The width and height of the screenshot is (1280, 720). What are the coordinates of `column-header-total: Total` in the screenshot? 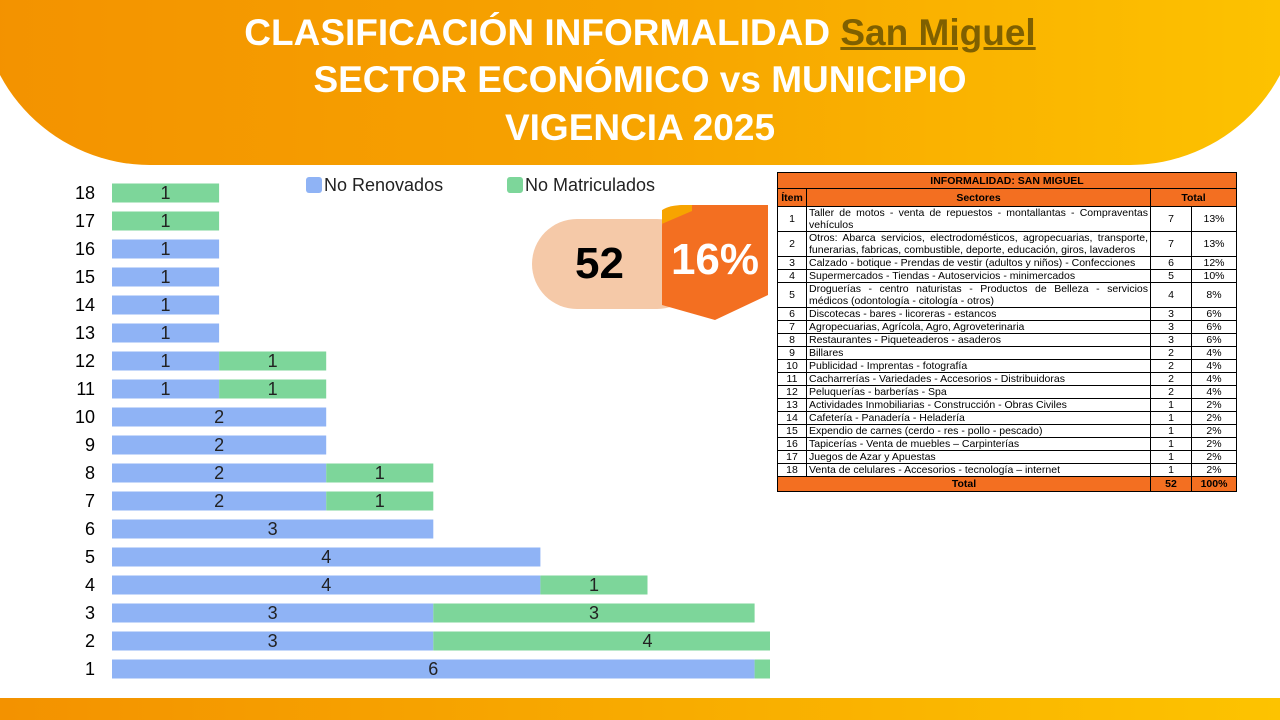 It's located at (1193, 197).